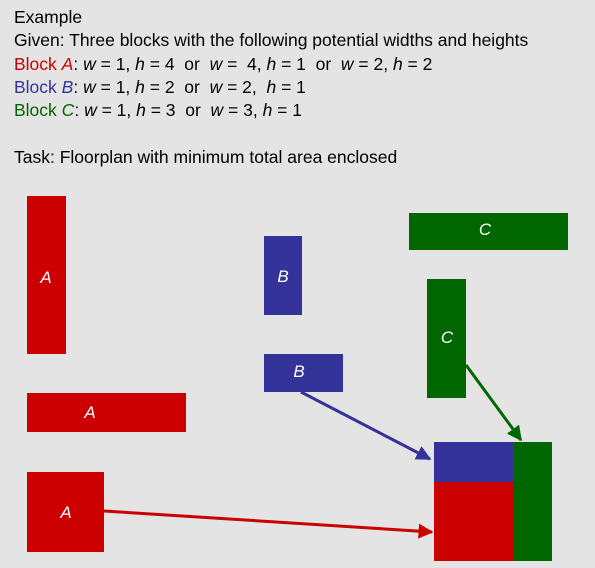 This screenshot has width=595, height=568. Describe the element at coordinates (48, 17) in the screenshot. I see `example-heading: Example` at that location.